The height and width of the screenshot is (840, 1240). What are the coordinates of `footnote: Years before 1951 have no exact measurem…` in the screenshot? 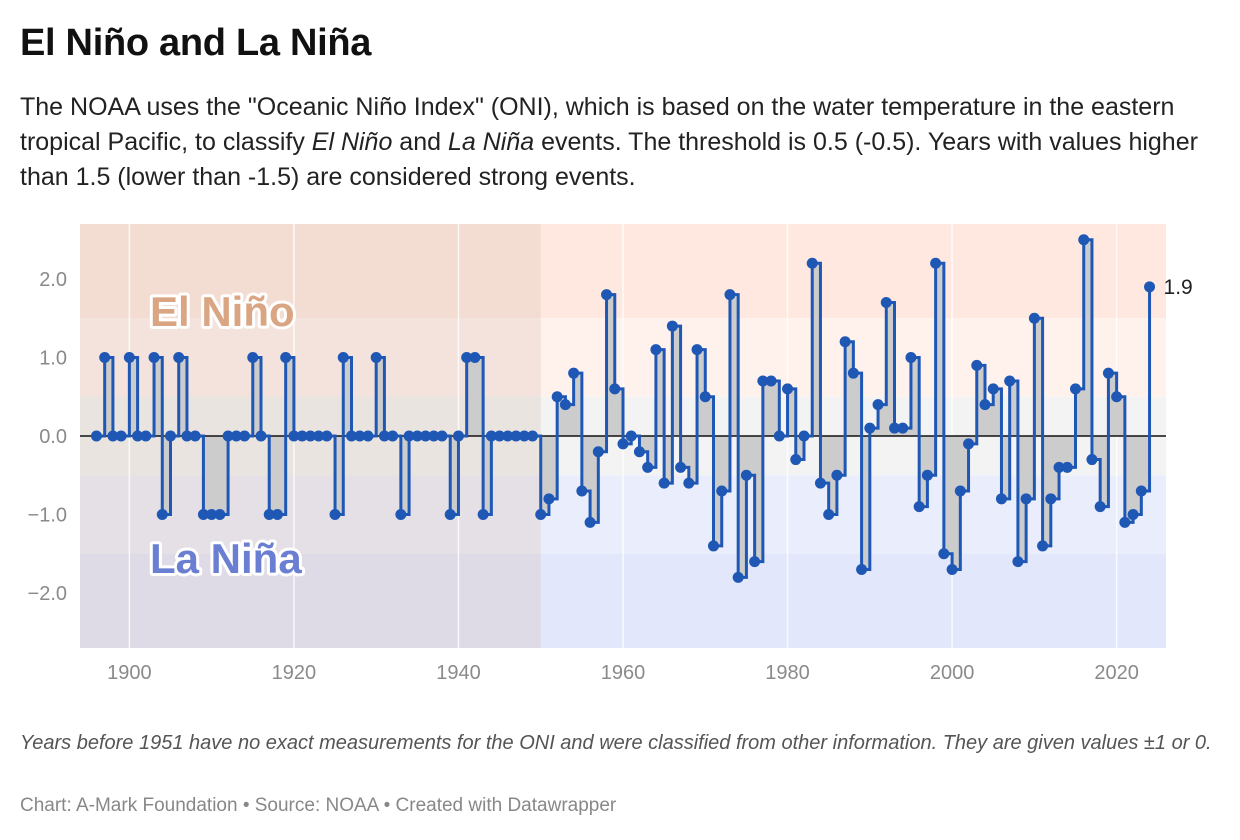 It's located at (616, 743).